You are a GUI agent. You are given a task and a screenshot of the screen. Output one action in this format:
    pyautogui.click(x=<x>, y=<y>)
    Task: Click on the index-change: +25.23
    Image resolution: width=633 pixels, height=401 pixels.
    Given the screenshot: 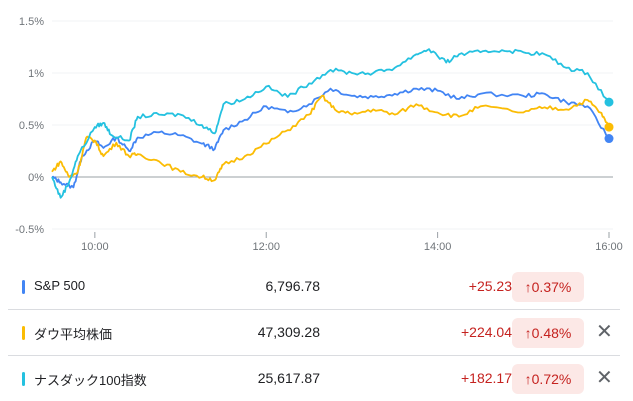 What is the action you would take?
    pyautogui.click(x=490, y=286)
    